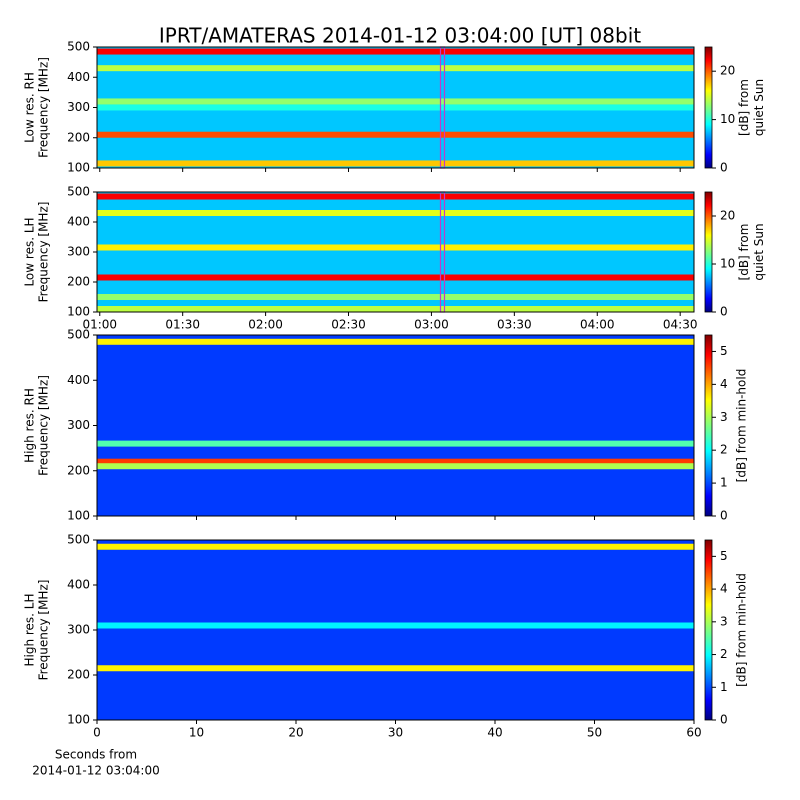  What do you see at coordinates (431, 325) in the screenshot?
I see `x-tick-label: 03:00` at bounding box center [431, 325].